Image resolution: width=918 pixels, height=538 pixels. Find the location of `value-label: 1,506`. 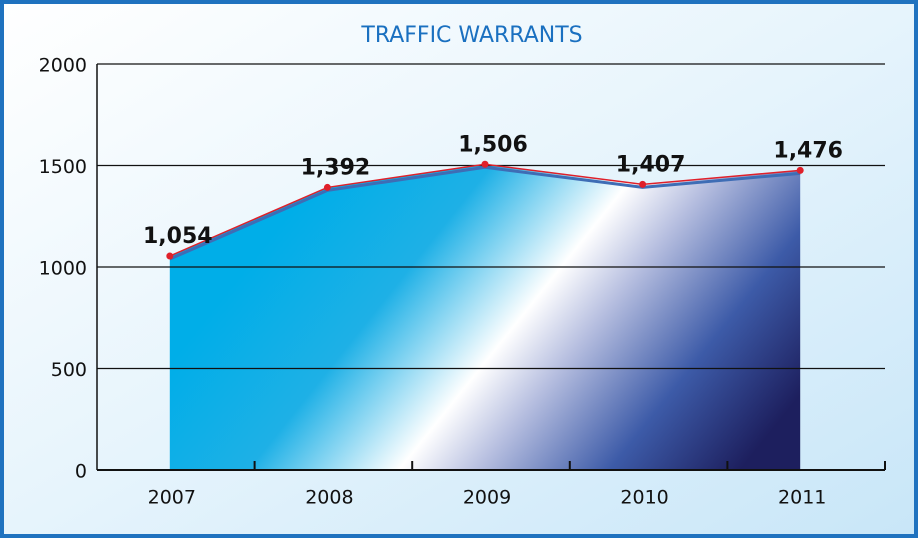

value-label: 1,506 is located at coordinates (493, 144).